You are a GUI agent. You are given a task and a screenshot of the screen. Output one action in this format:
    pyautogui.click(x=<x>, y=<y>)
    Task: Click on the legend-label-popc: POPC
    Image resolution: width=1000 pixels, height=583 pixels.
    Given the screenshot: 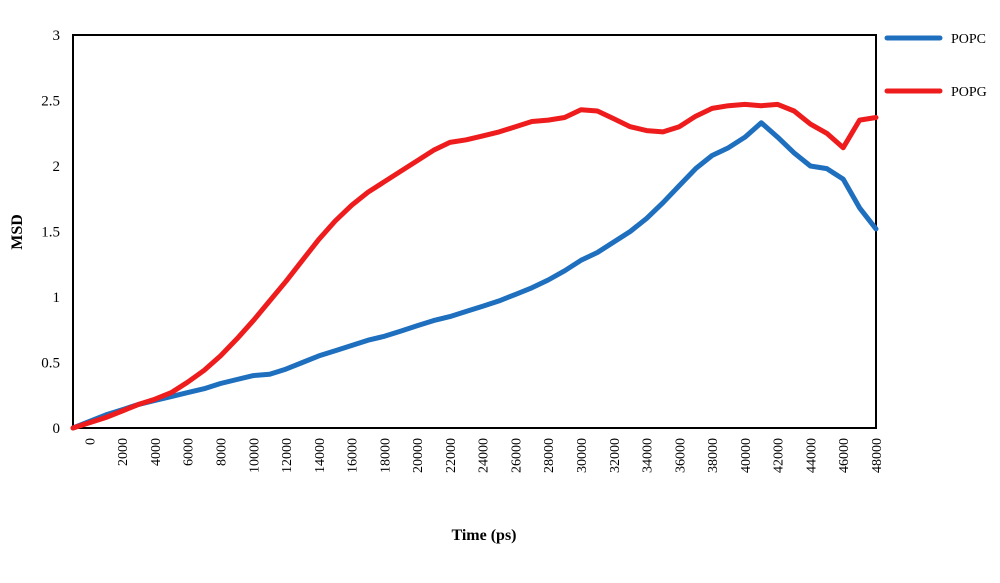 What is the action you would take?
    pyautogui.click(x=968, y=39)
    